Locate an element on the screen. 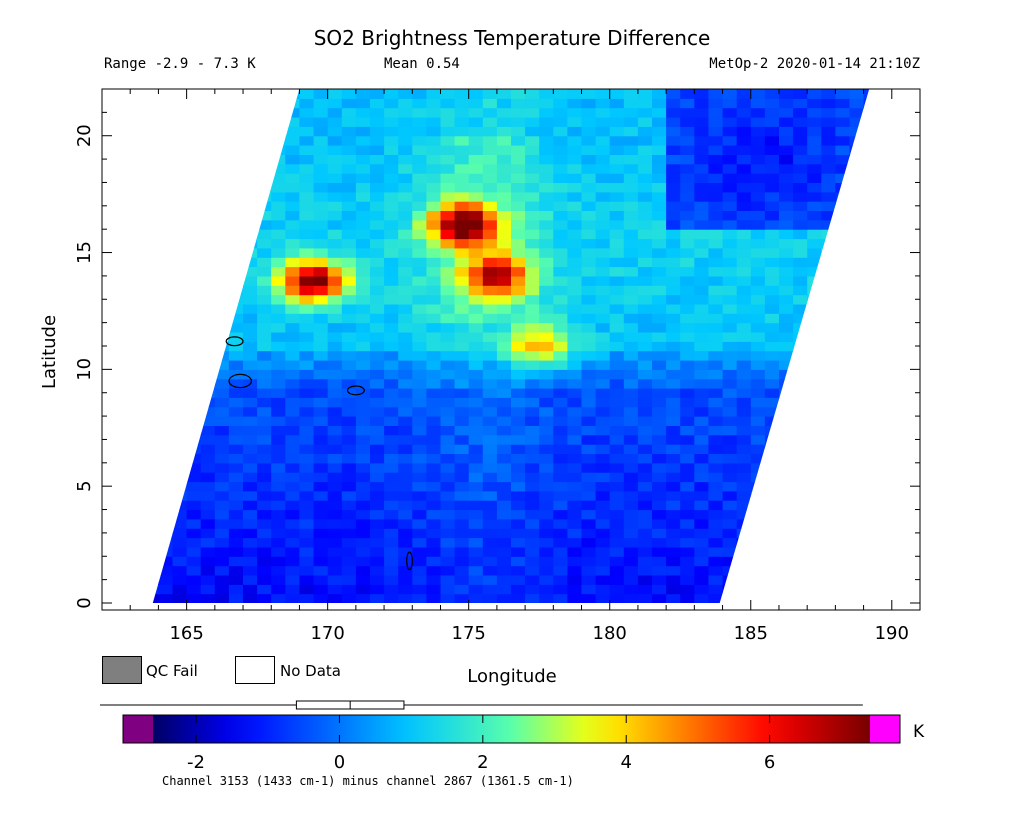 This screenshot has height=813, width=1024. y-tick-label: 0 is located at coordinates (84, 602).